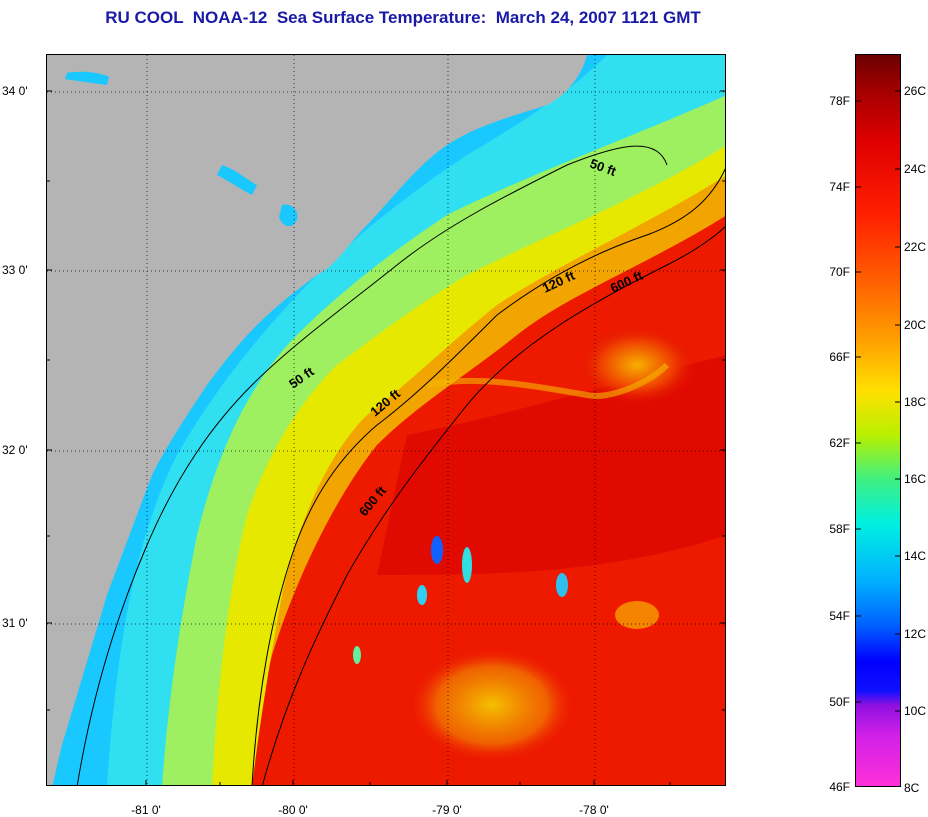  What do you see at coordinates (839, 702) in the screenshot?
I see `colorbar-label-f: 50F` at bounding box center [839, 702].